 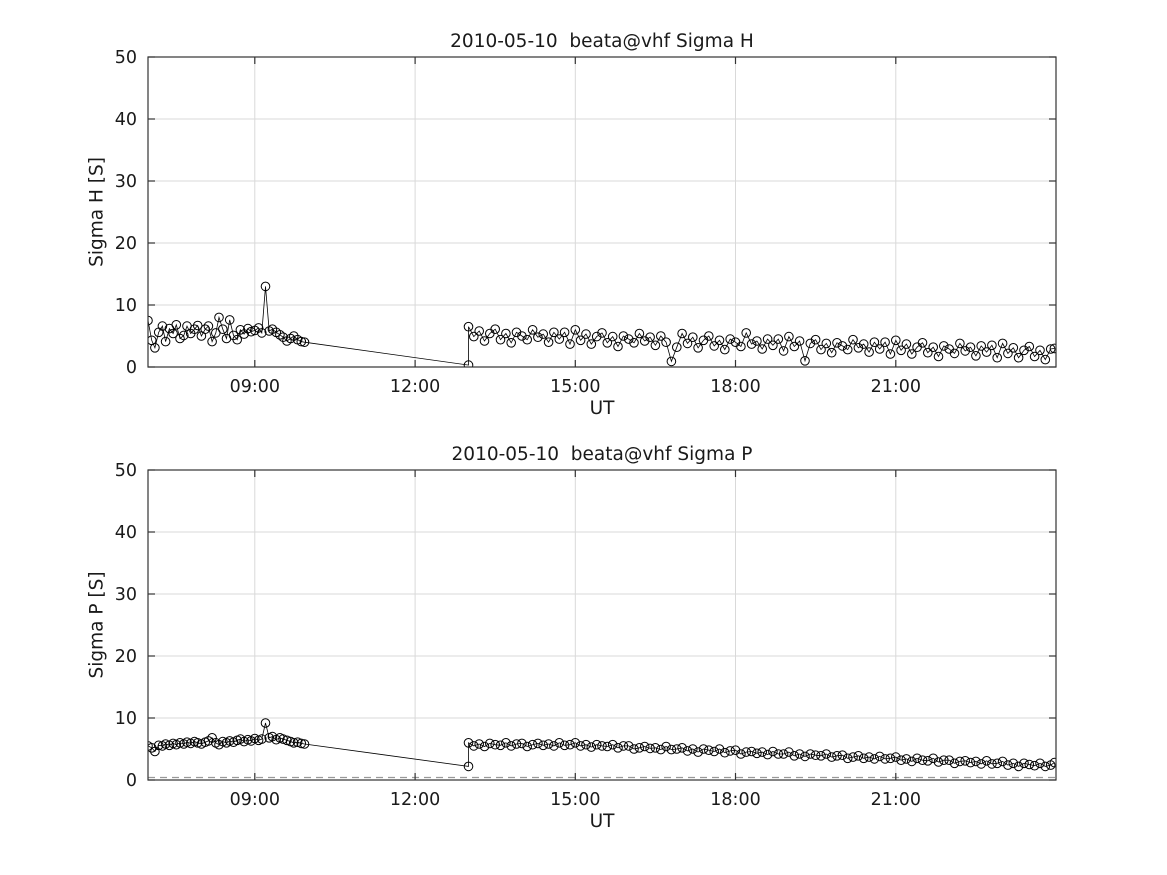 I want to click on chart-title-sigma-p: 2010-05-10 beata@vhf Sigma P, so click(x=602, y=454).